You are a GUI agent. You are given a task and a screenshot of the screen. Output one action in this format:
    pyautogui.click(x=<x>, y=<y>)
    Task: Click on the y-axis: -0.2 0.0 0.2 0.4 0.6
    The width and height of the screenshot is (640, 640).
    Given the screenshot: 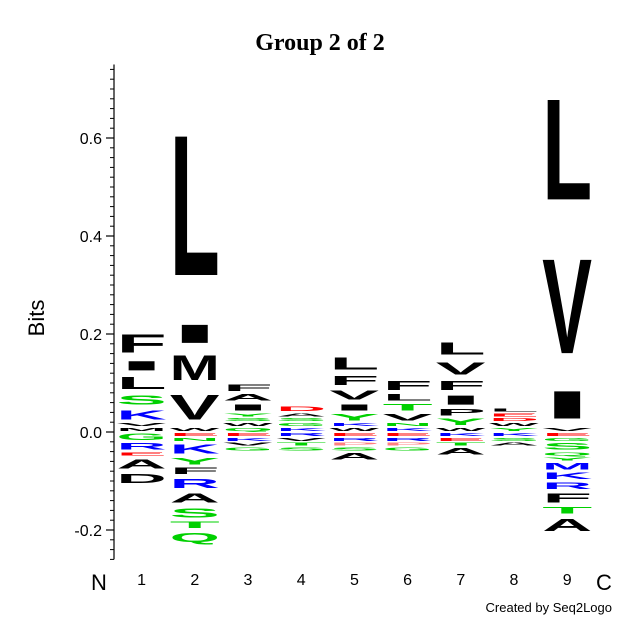 What is the action you would take?
    pyautogui.click(x=94, y=312)
    